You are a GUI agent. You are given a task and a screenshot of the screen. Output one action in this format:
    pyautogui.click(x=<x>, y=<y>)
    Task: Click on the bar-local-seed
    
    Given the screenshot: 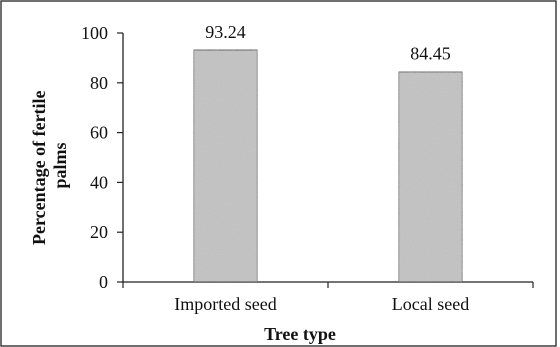 What is the action you would take?
    pyautogui.click(x=430, y=177)
    